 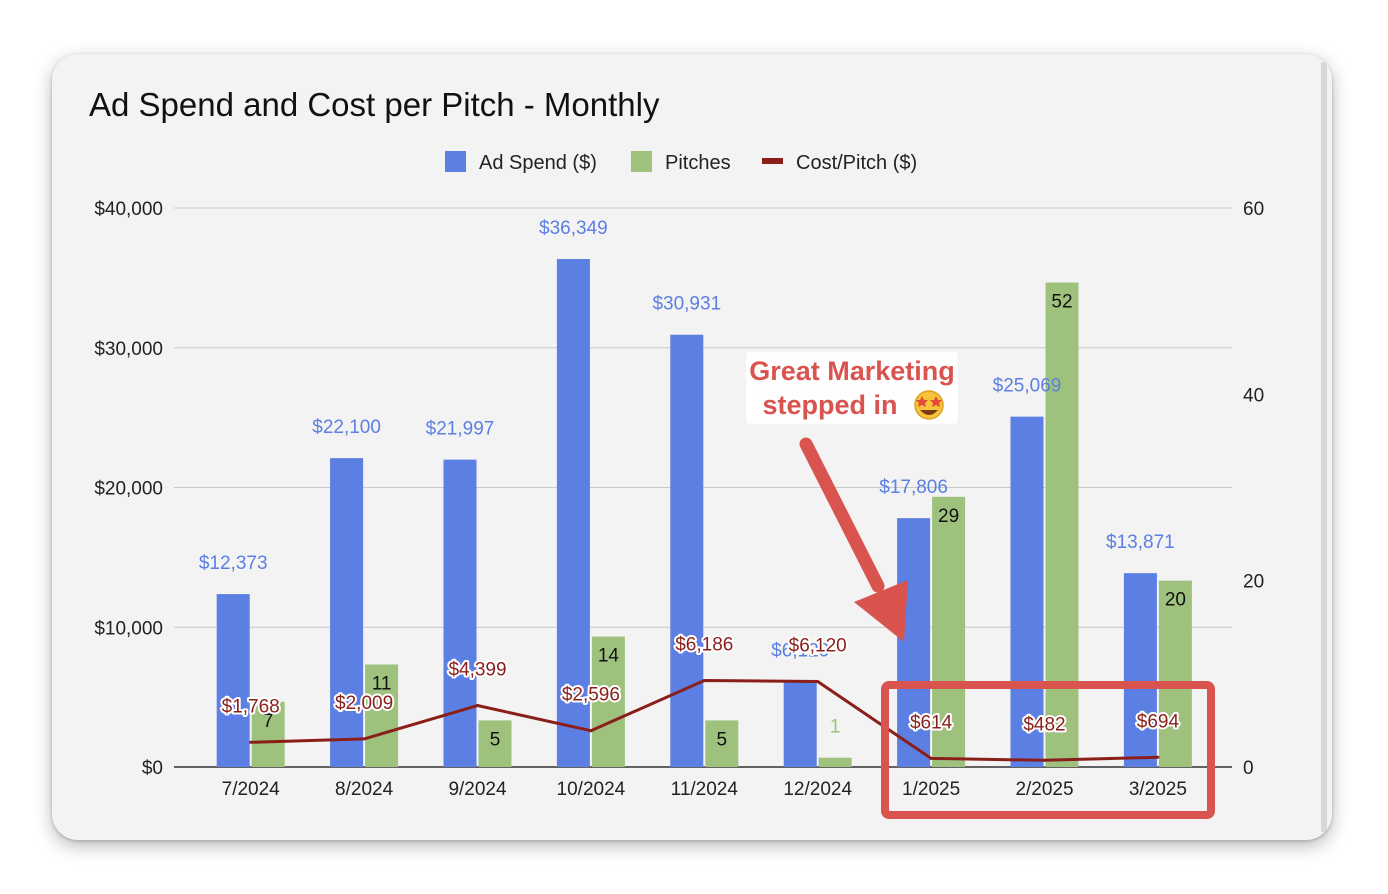 I want to click on cost-per-pitch-value-label: $6,120, so click(x=818, y=645).